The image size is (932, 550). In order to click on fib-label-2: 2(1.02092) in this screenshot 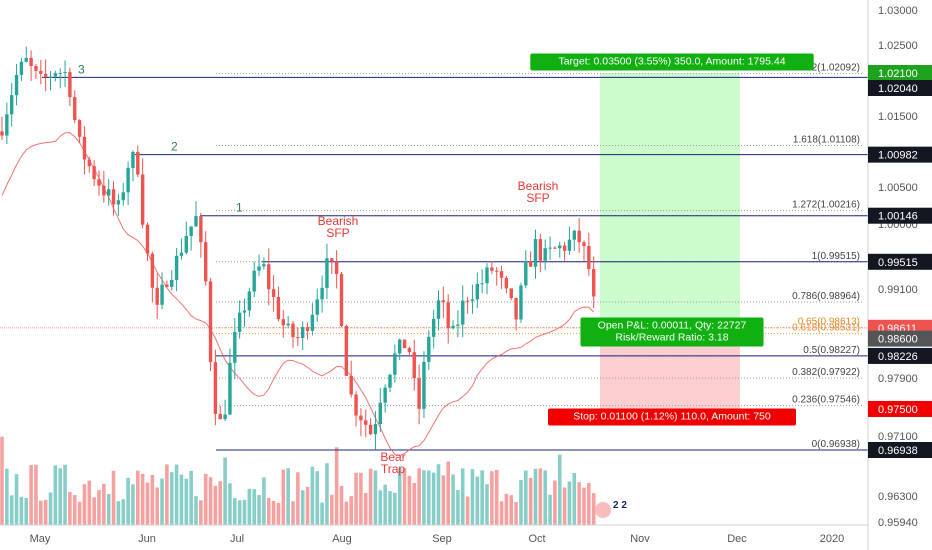, I will do `click(836, 68)`.